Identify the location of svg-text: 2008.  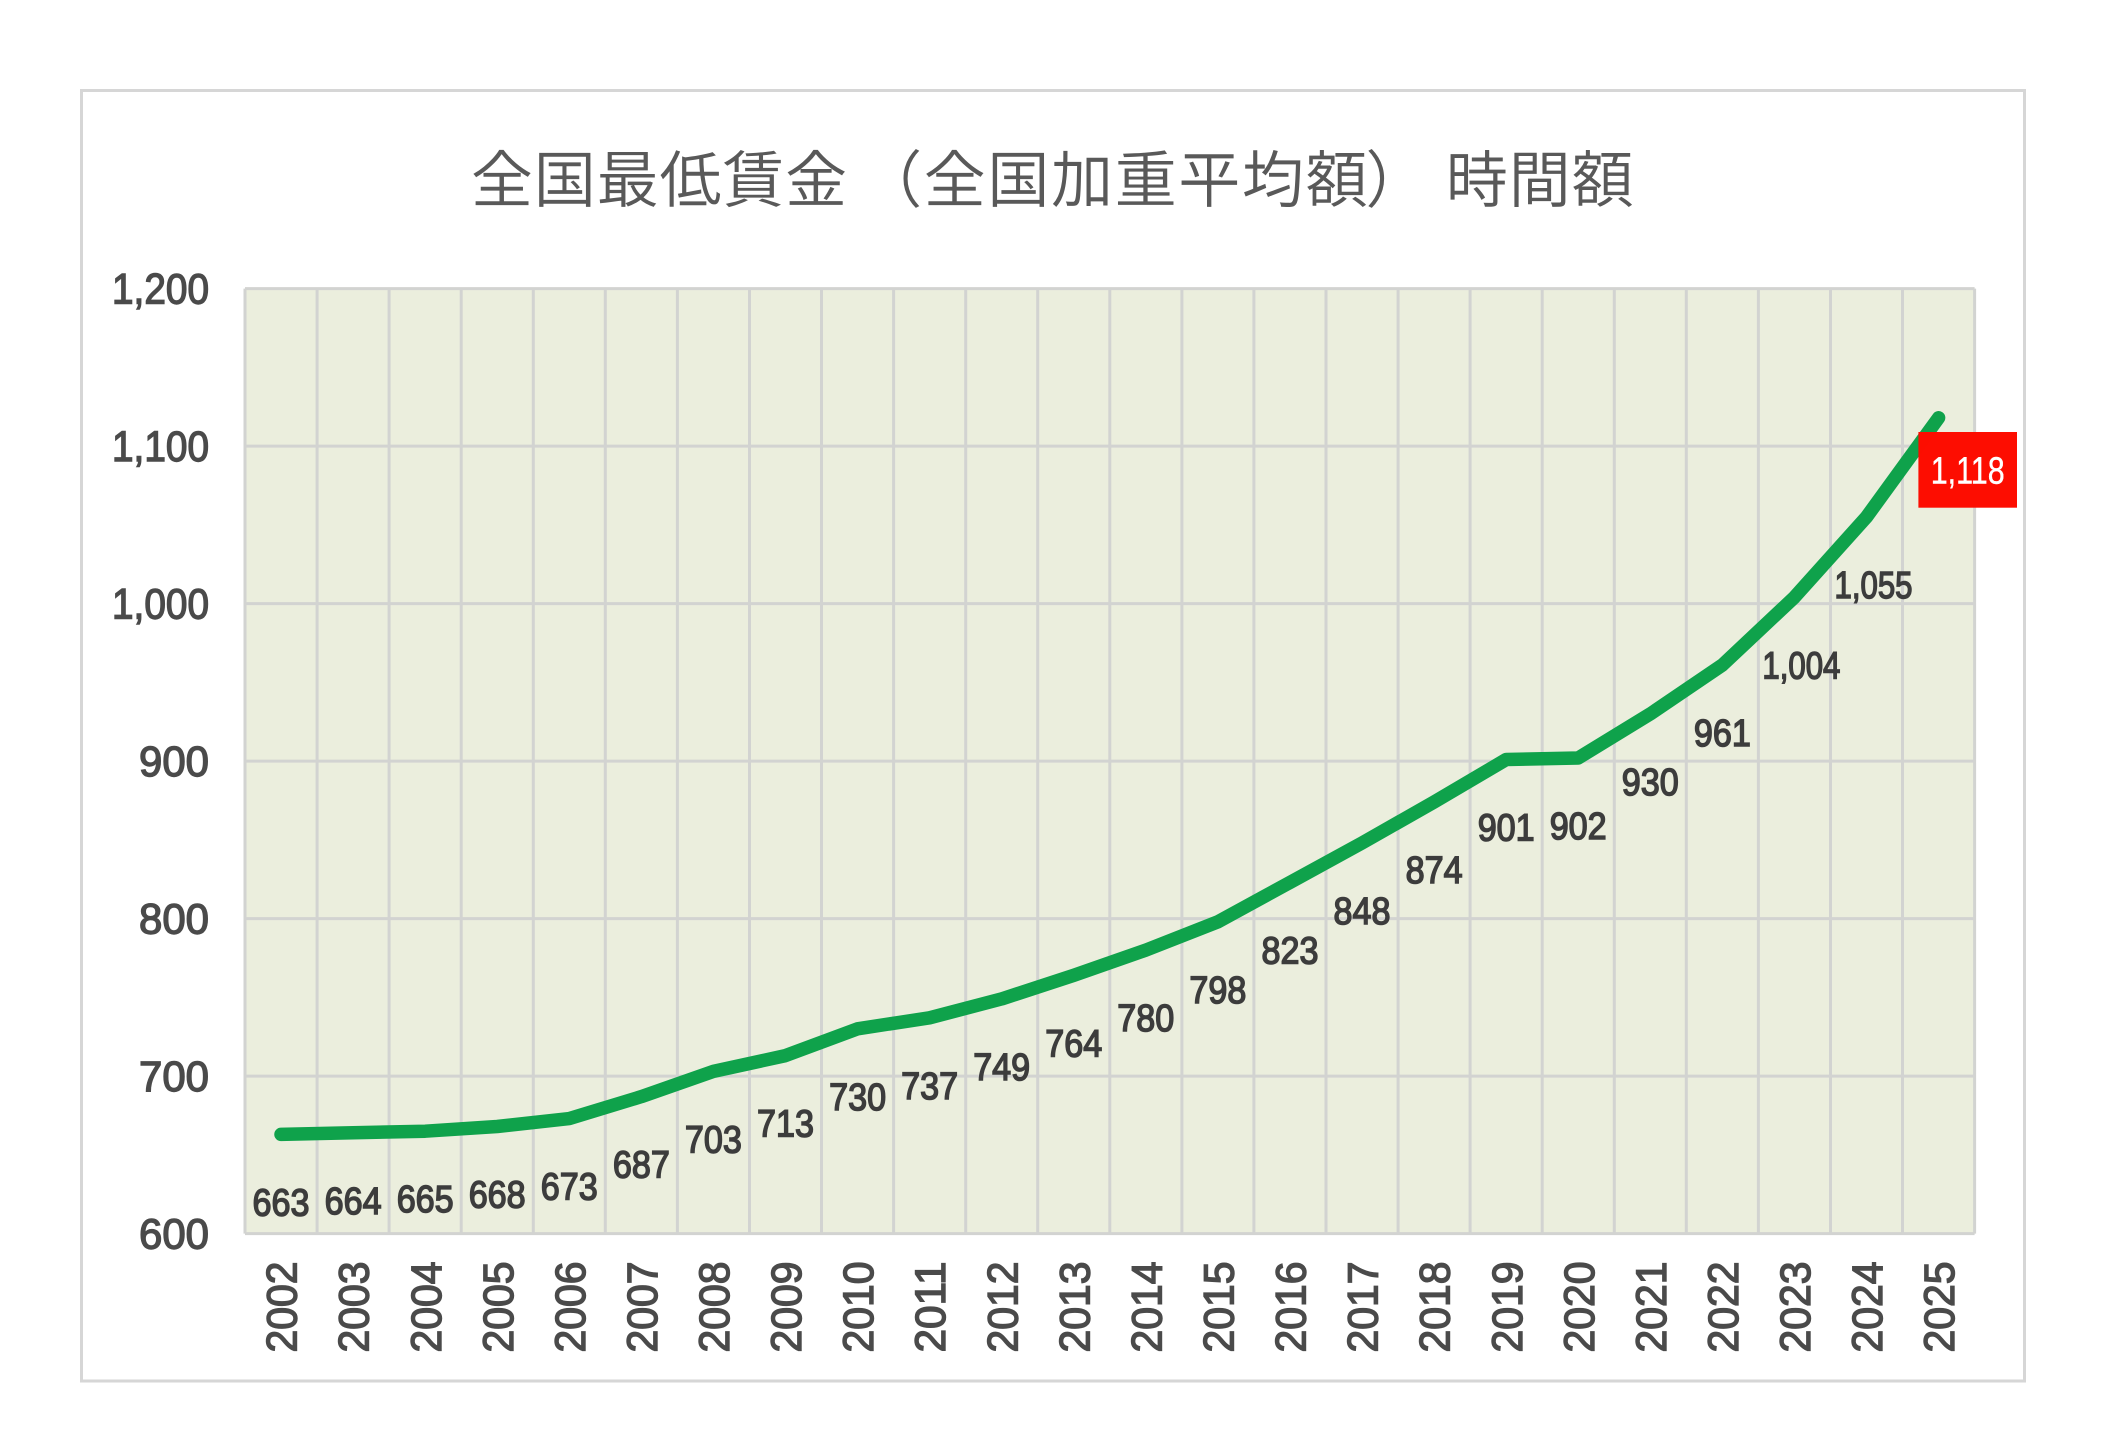
(715, 1307).